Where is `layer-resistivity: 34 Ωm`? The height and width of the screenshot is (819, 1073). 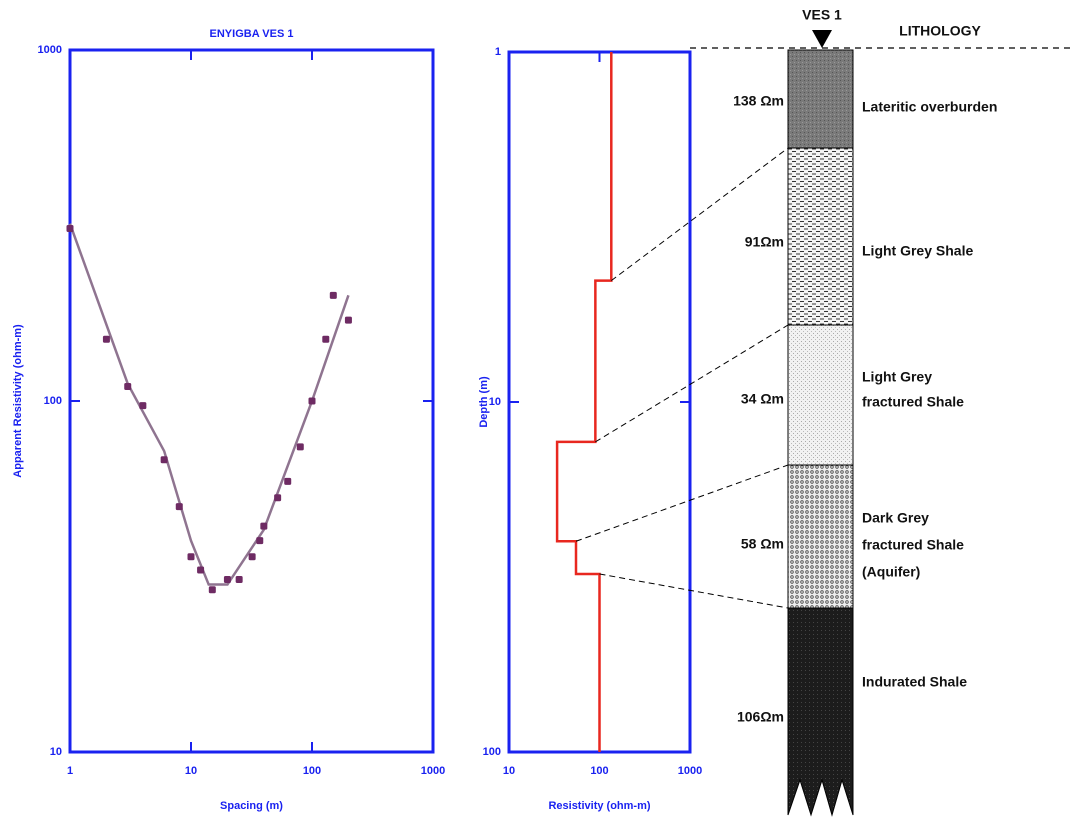
layer-resistivity: 34 Ωm is located at coordinates (762, 399).